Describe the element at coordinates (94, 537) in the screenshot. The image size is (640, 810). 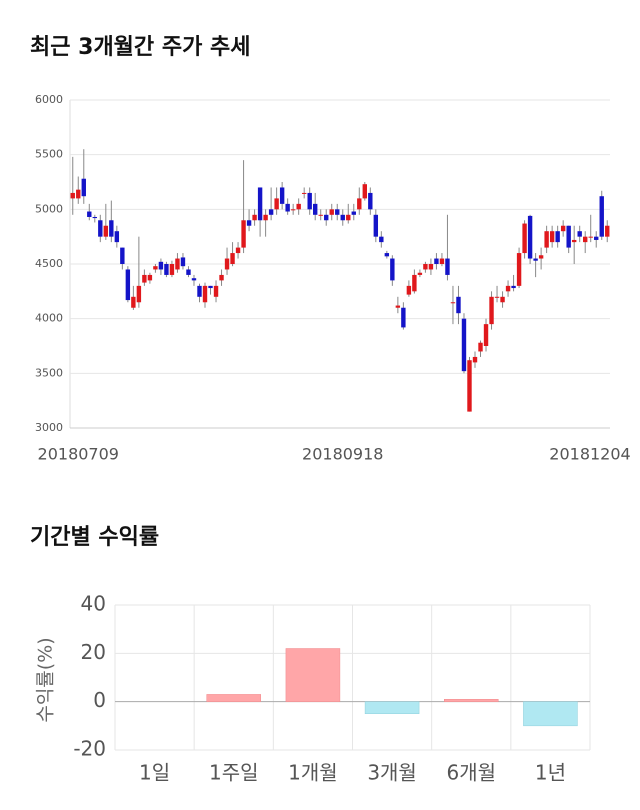
I see `chart-title: 기간별 수익률` at that location.